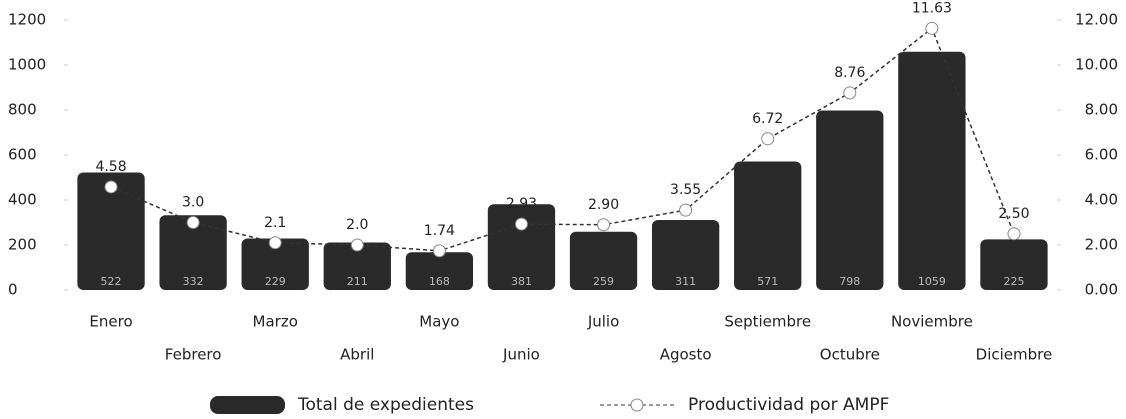  Describe the element at coordinates (685, 281) in the screenshot. I see `bar-value-label: 311` at that location.